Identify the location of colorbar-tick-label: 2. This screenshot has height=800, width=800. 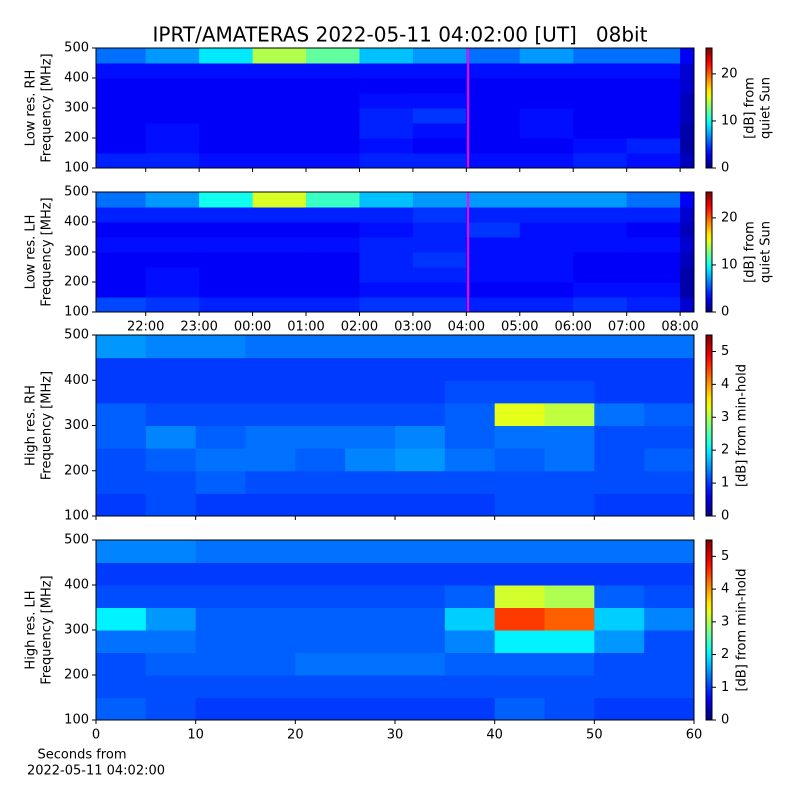
(725, 654).